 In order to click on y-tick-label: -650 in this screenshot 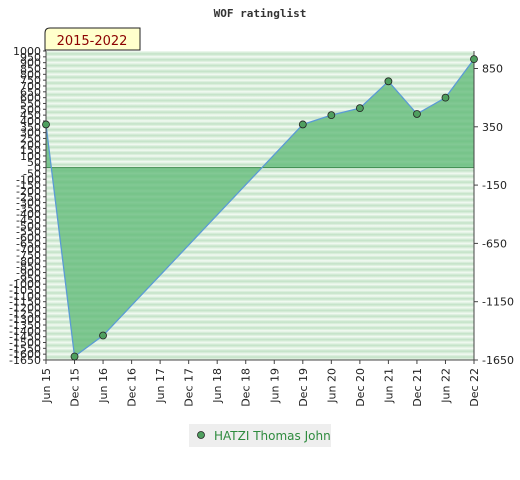, I will do `click(28, 243)`.